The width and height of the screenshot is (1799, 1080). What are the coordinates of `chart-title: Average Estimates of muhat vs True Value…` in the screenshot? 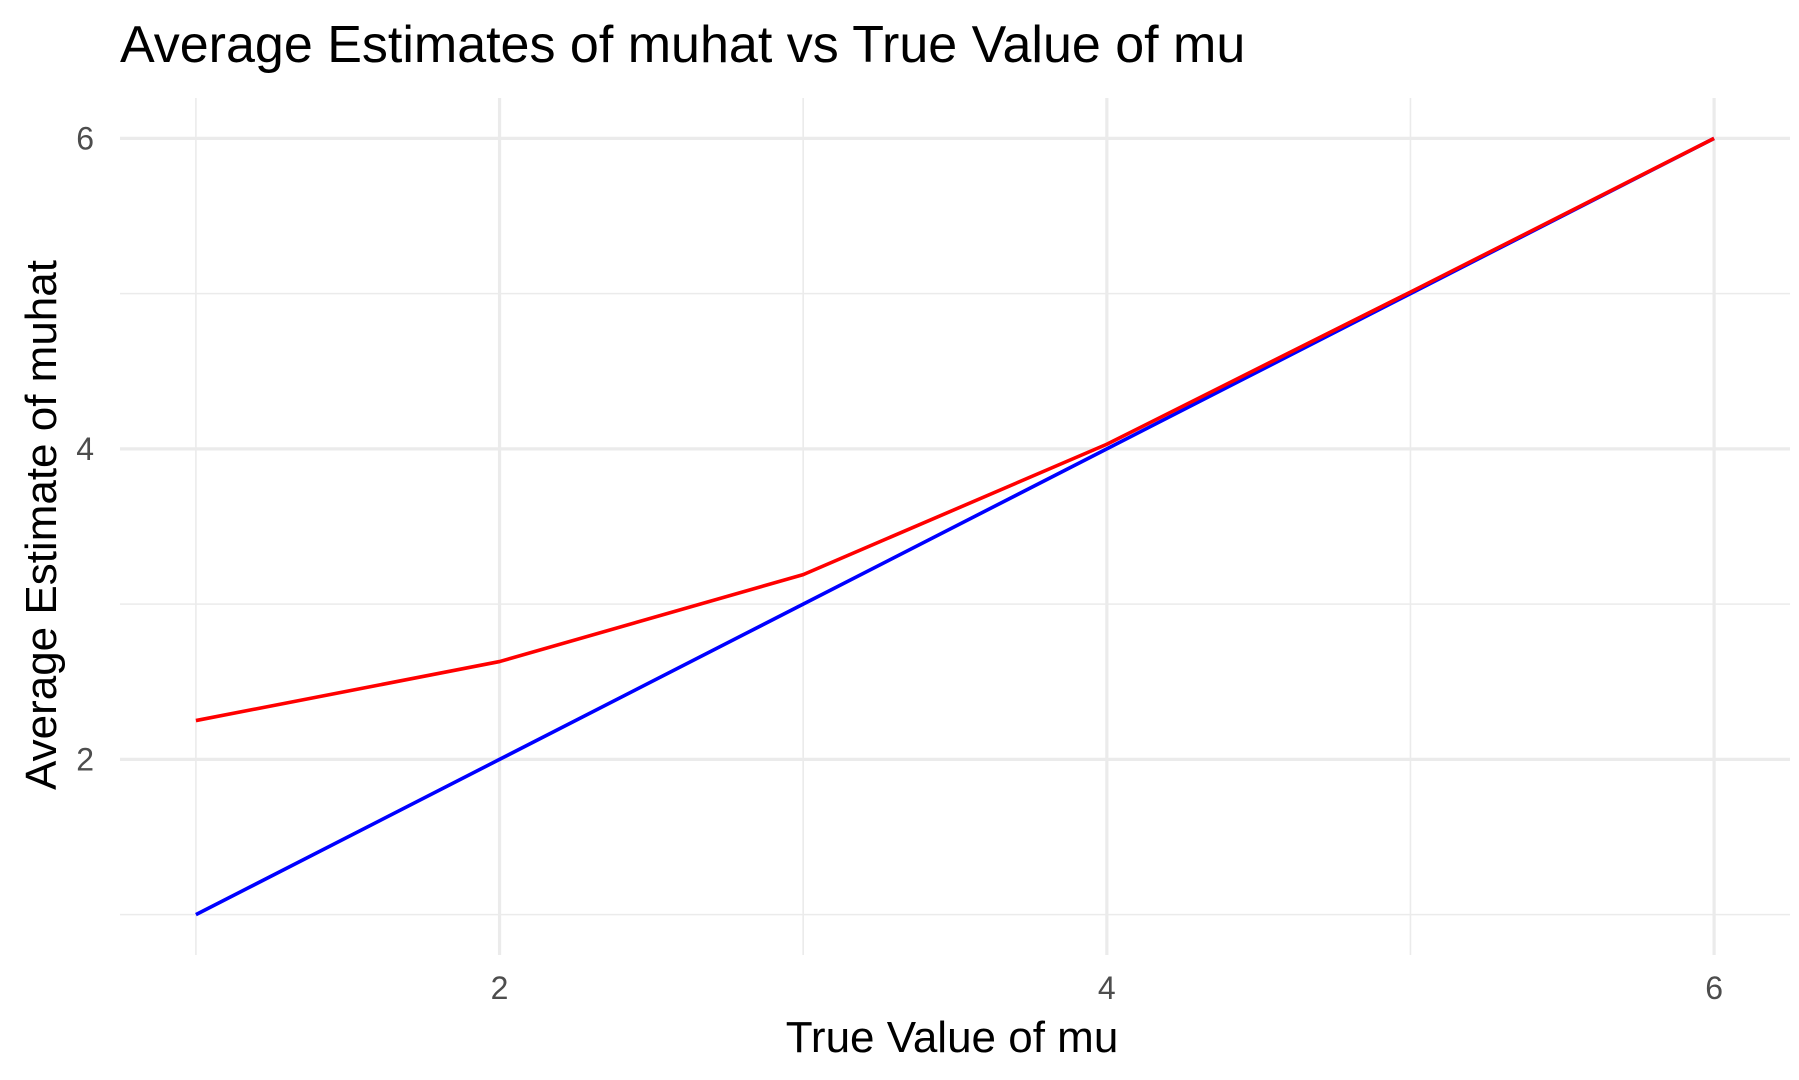 It's located at (682, 45).